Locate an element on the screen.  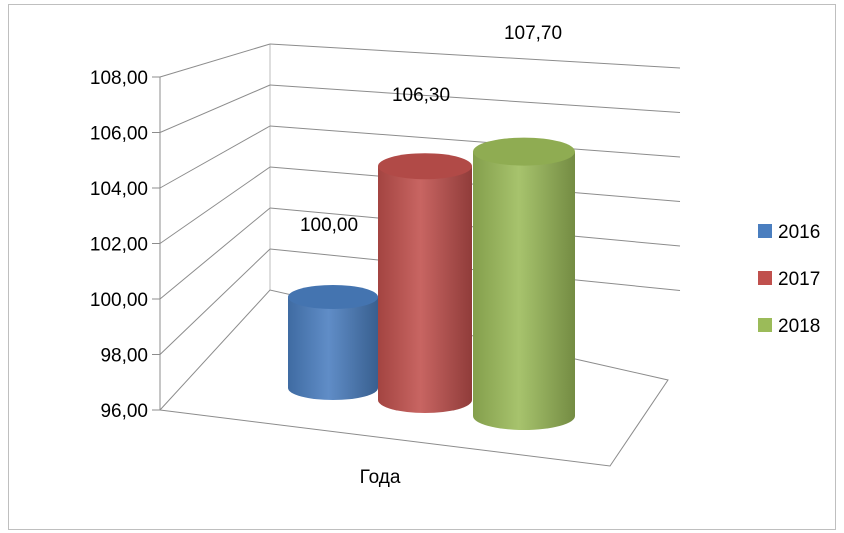
legend: 2016 2017 2018 is located at coordinates (789, 279).